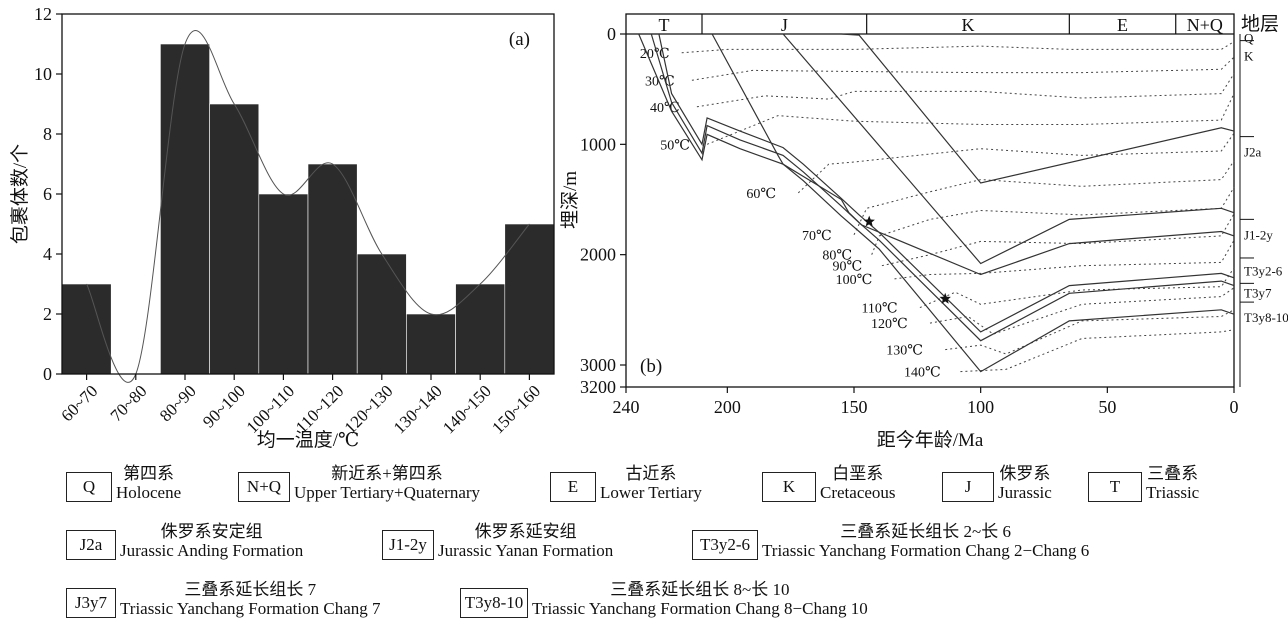 The height and width of the screenshot is (637, 1288). Describe the element at coordinates (43, 14) in the screenshot. I see `y-tick-label: 12` at that location.